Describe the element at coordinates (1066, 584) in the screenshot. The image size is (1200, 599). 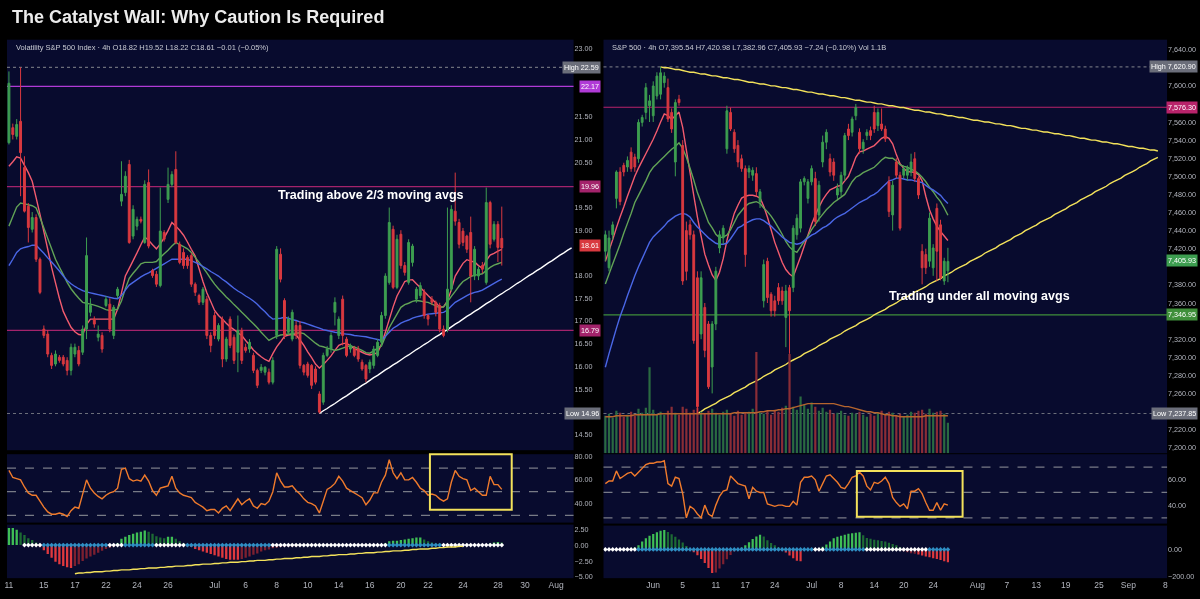
I see `x-tick-label: 19` at that location.